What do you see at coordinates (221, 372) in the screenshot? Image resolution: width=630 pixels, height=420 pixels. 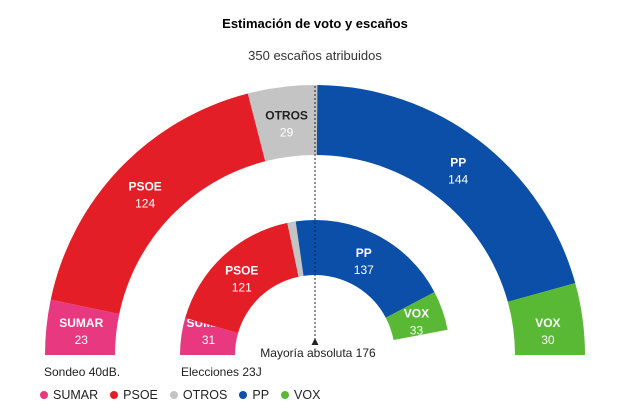 I see `inner-ring-caption: Elecciones 23J` at bounding box center [221, 372].